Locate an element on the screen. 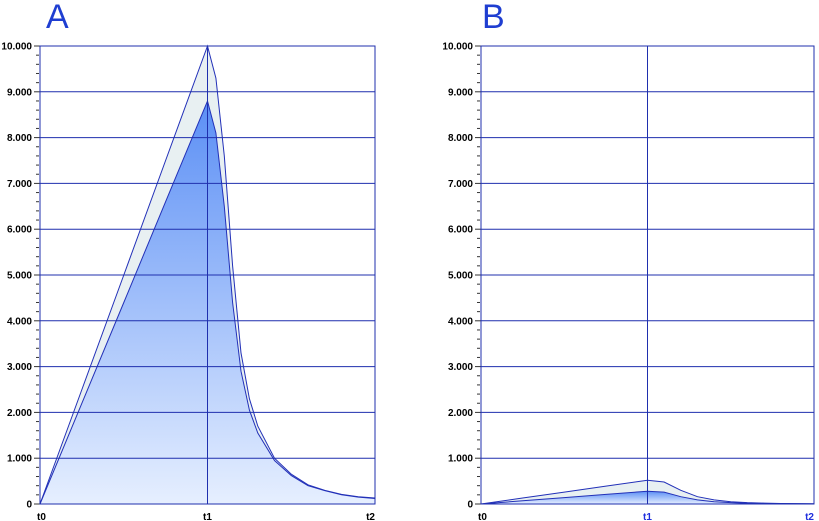 The width and height of the screenshot is (819, 521). panel-letter-b: B is located at coordinates (493, 18).